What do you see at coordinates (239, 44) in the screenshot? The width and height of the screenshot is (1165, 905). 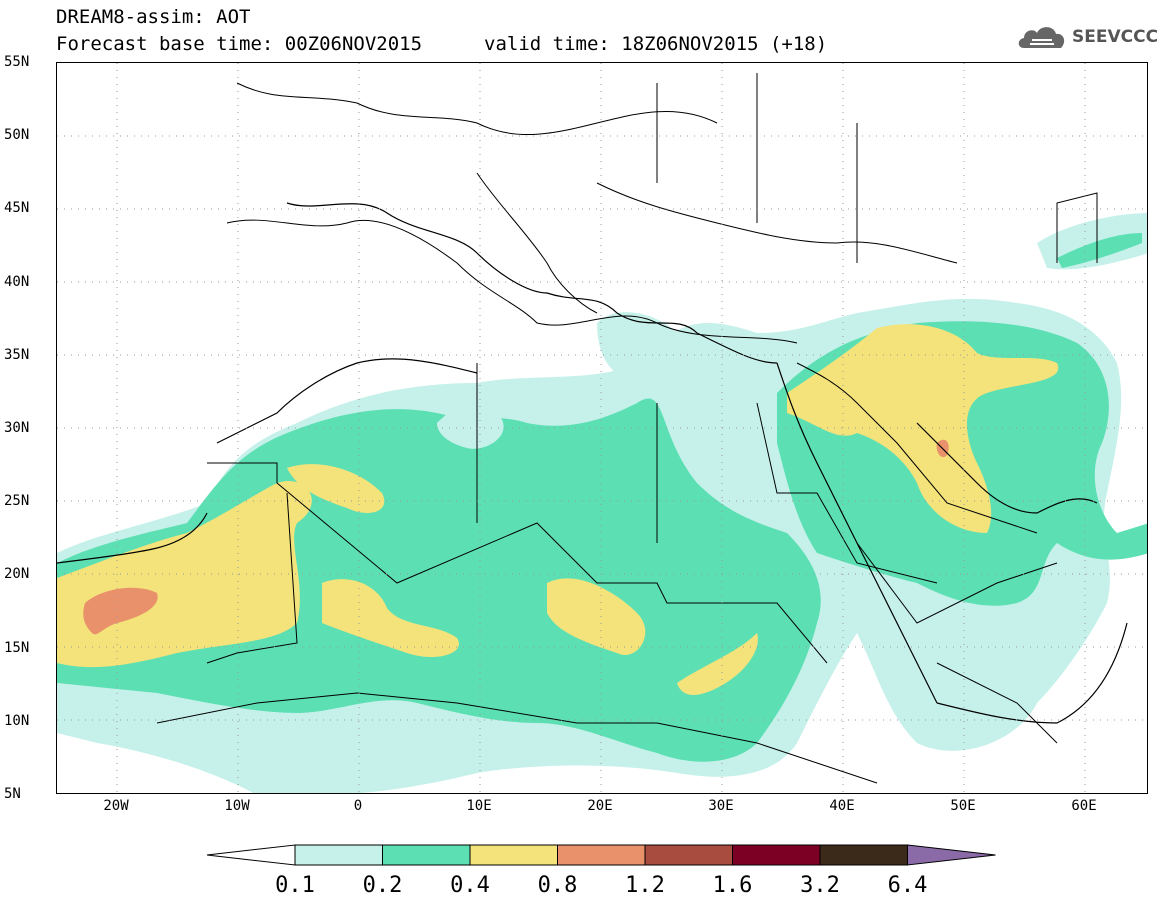 I see `forecast-base-time: Forecast base time: 00Z06NOV2015` at bounding box center [239, 44].